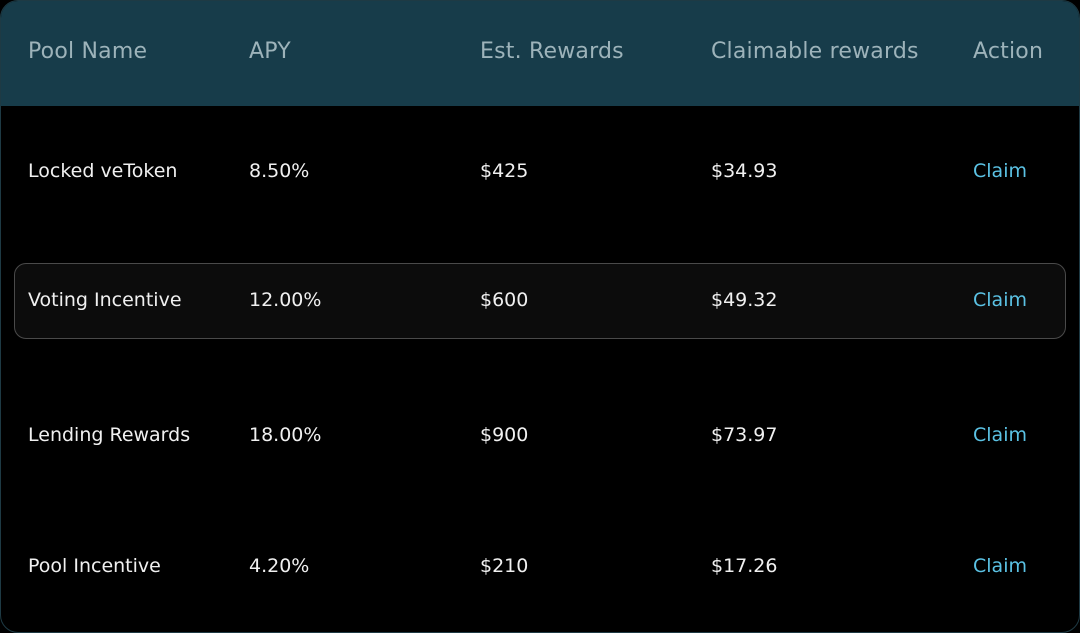 Image resolution: width=1080 pixels, height=633 pixels. I want to click on column-header-pool-name: Pool Name, so click(88, 51).